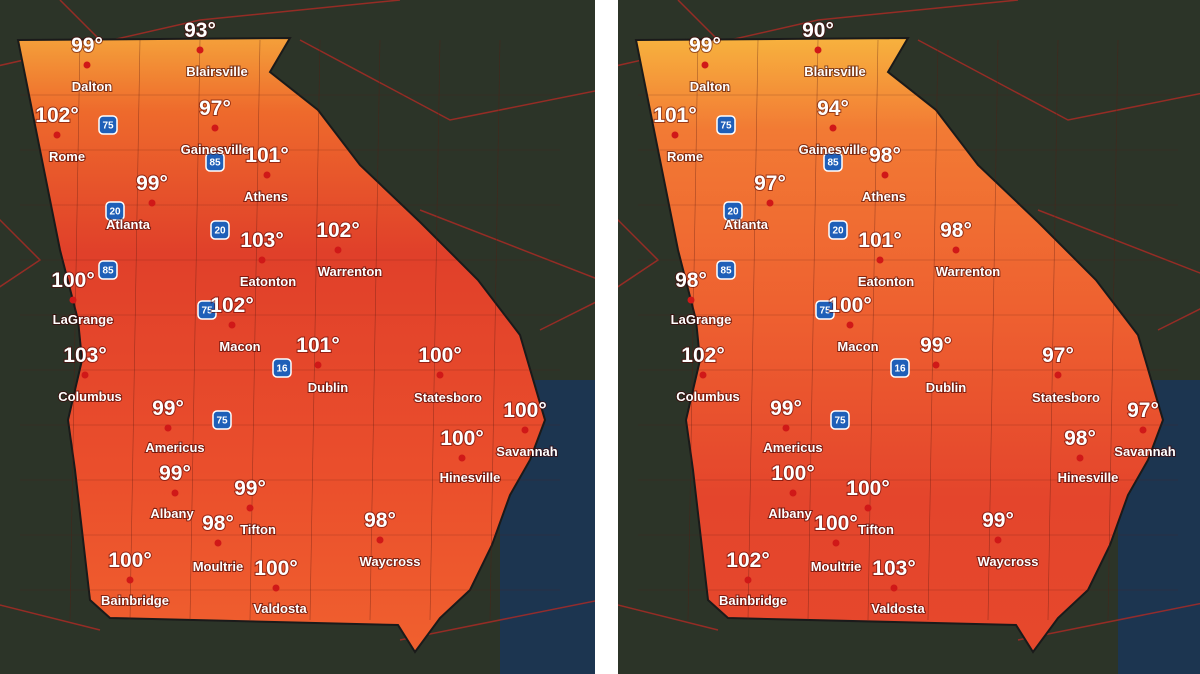 The height and width of the screenshot is (674, 1200). What do you see at coordinates (239, 346) in the screenshot?
I see `city-name: Macon` at bounding box center [239, 346].